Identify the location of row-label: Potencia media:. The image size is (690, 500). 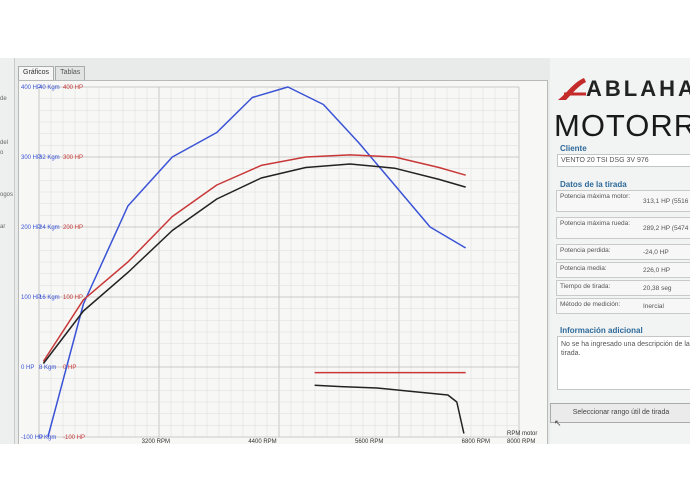
(583, 268).